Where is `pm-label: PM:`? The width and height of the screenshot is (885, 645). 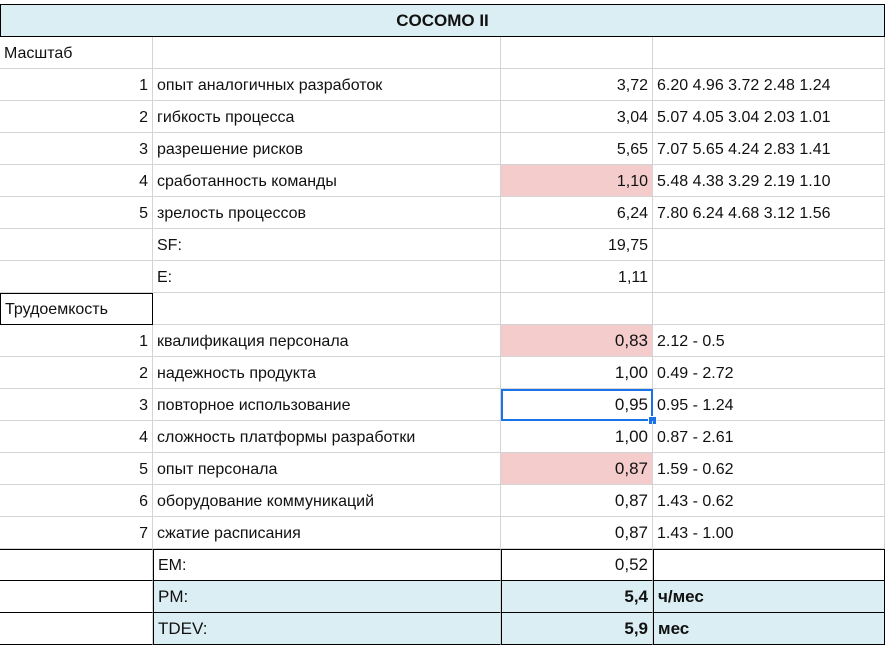 pm-label: PM: is located at coordinates (327, 597).